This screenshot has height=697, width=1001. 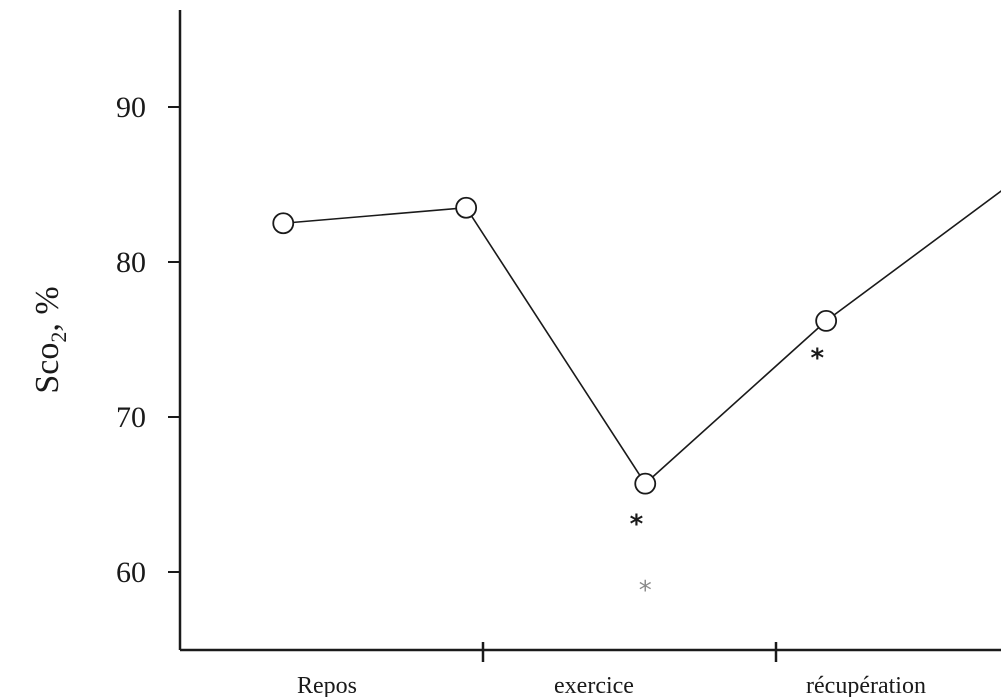 What do you see at coordinates (594, 685) in the screenshot?
I see `x-category-label-1: exercice` at bounding box center [594, 685].